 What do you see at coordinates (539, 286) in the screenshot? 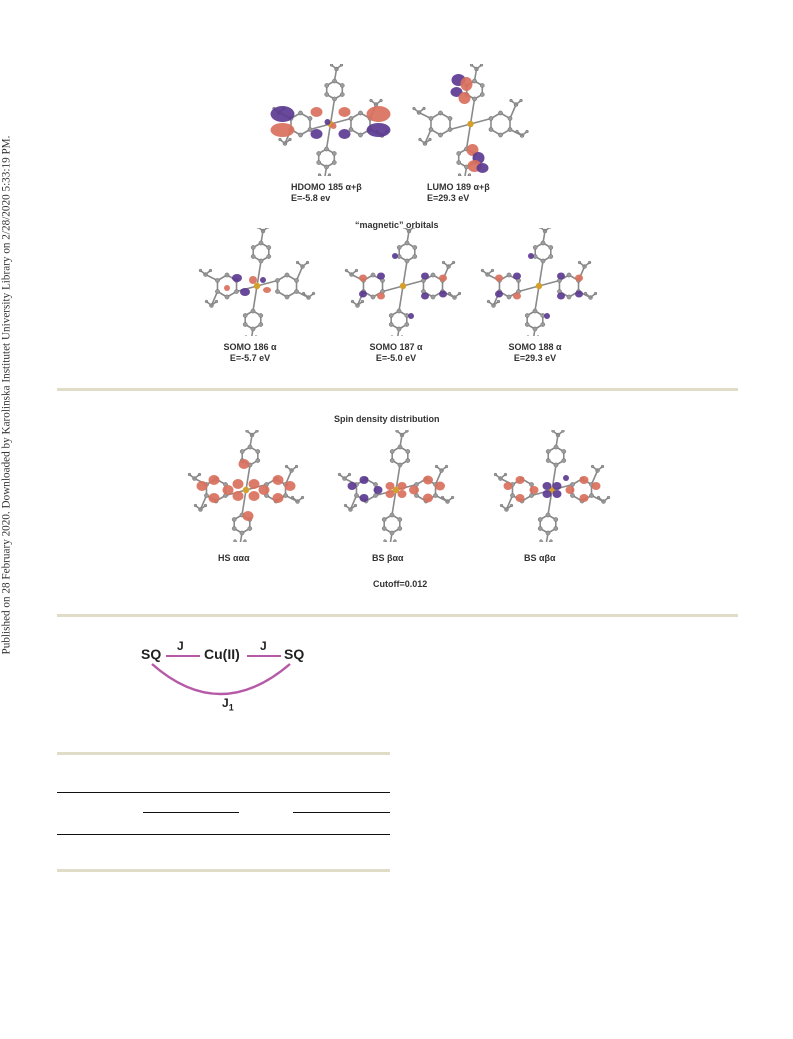
I see `metal-atom` at bounding box center [539, 286].